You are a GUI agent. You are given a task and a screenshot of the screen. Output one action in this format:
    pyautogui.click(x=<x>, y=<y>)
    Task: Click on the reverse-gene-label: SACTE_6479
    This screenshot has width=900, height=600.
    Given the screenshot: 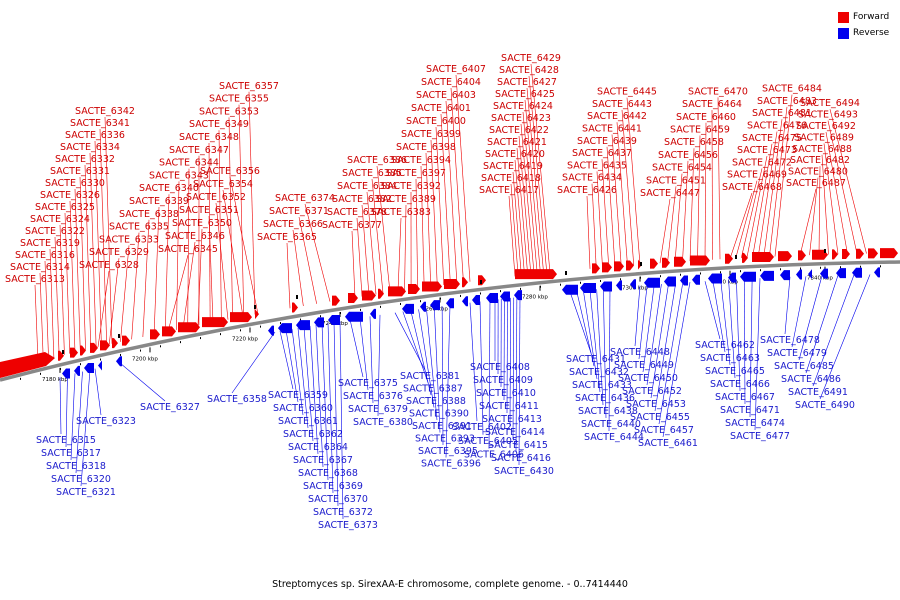 What is the action you would take?
    pyautogui.click(x=797, y=353)
    